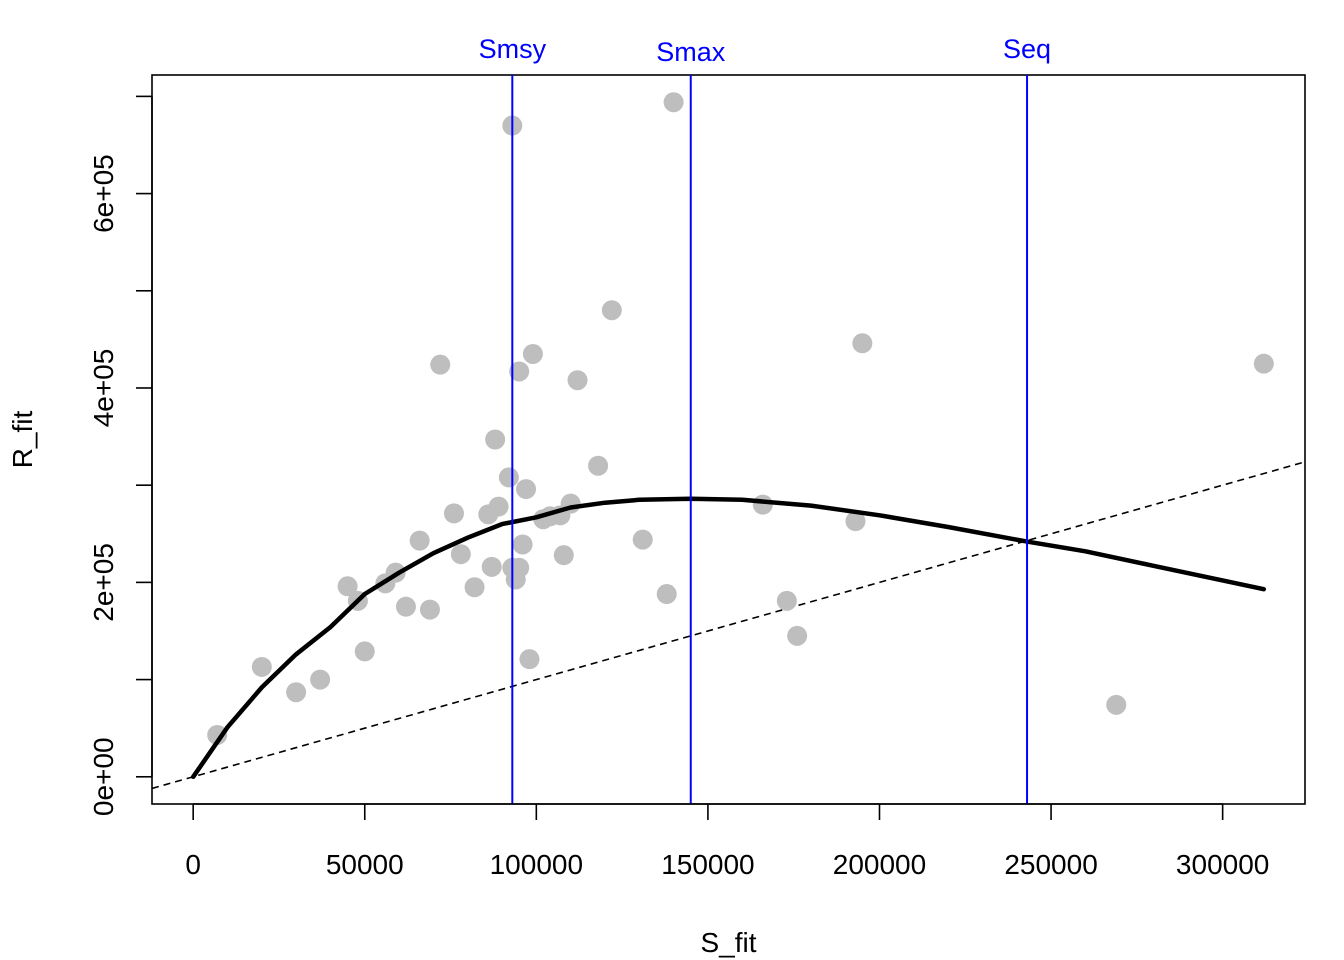  What do you see at coordinates (1222, 864) in the screenshot?
I see `x-tick-label-6: 300000` at bounding box center [1222, 864].